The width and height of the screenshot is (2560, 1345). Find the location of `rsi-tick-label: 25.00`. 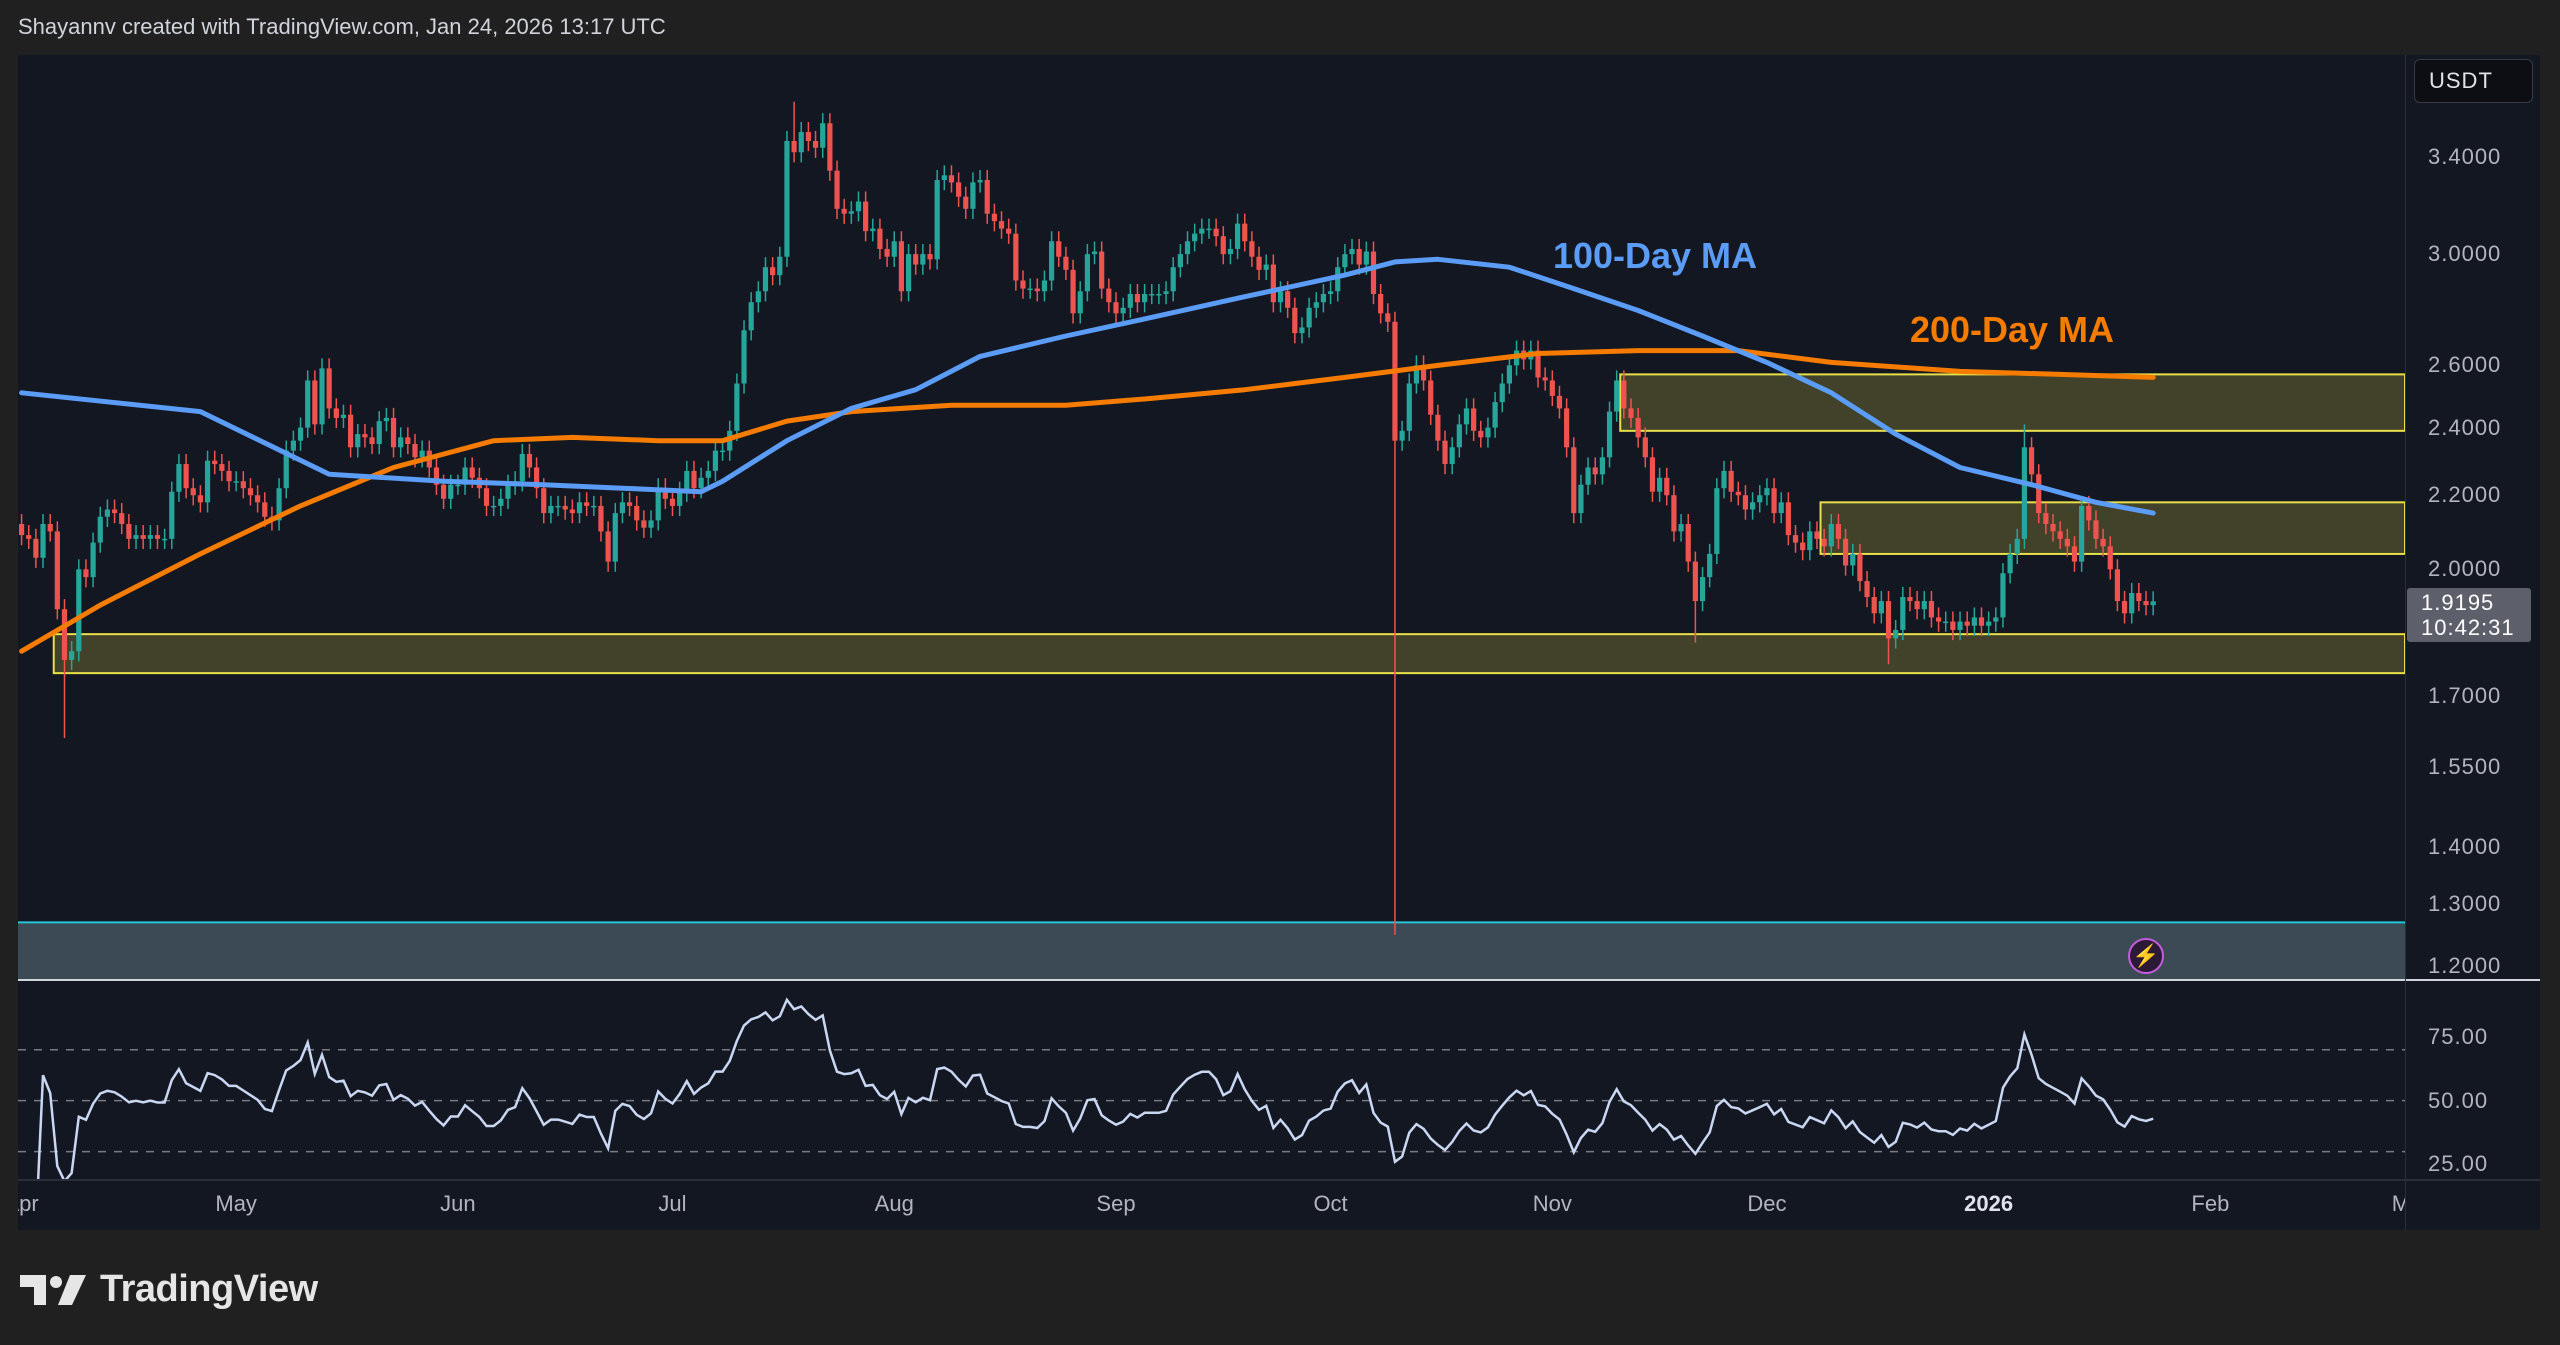

rsi-tick-label: 25.00 is located at coordinates (2458, 1164).